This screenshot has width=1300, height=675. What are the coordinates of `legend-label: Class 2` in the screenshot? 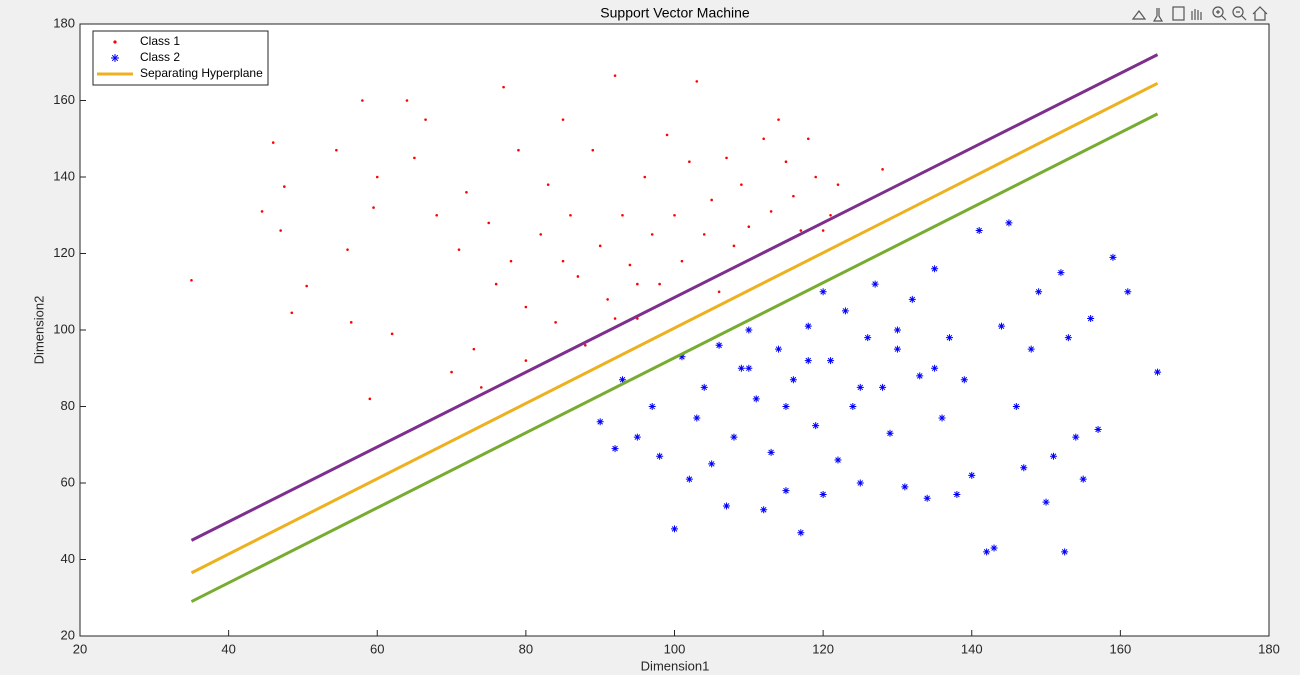 It's located at (160, 57).